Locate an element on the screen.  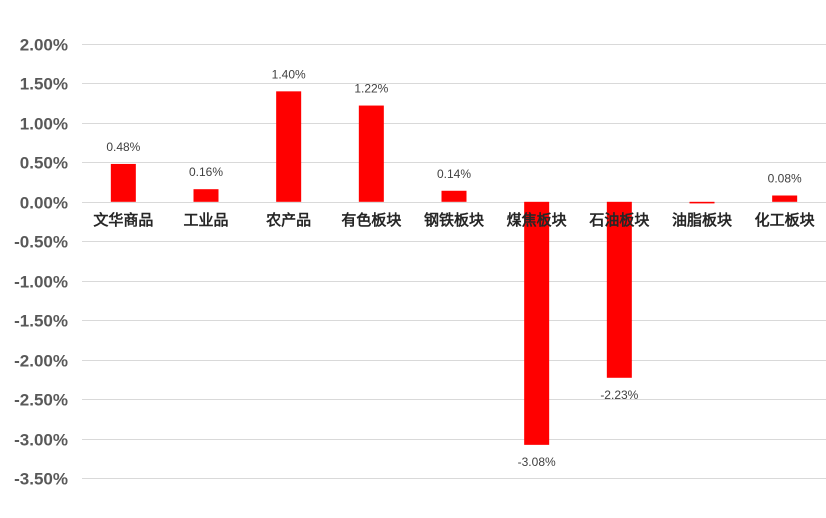
x-tick-label: 化工板块 is located at coordinates (785, 220).